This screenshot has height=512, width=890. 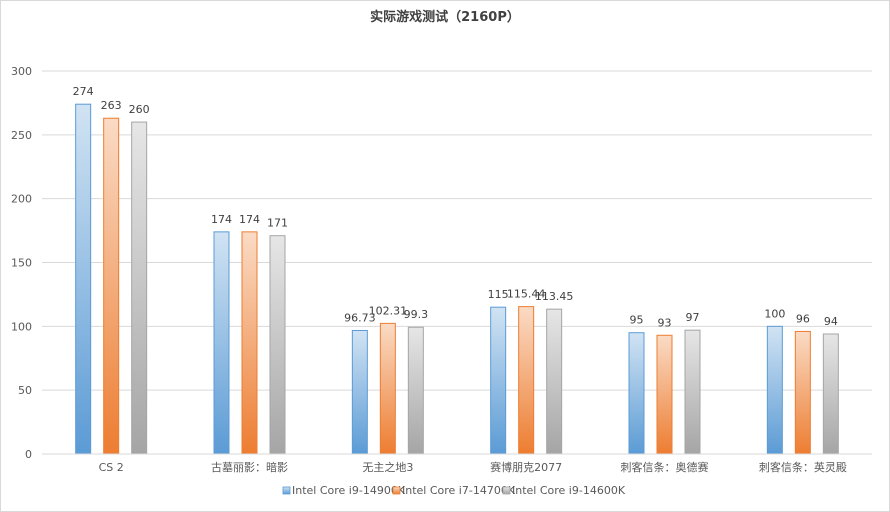 What do you see at coordinates (459, 490) in the screenshot?
I see `legend-label: Intel Core i7-14700K` at bounding box center [459, 490].